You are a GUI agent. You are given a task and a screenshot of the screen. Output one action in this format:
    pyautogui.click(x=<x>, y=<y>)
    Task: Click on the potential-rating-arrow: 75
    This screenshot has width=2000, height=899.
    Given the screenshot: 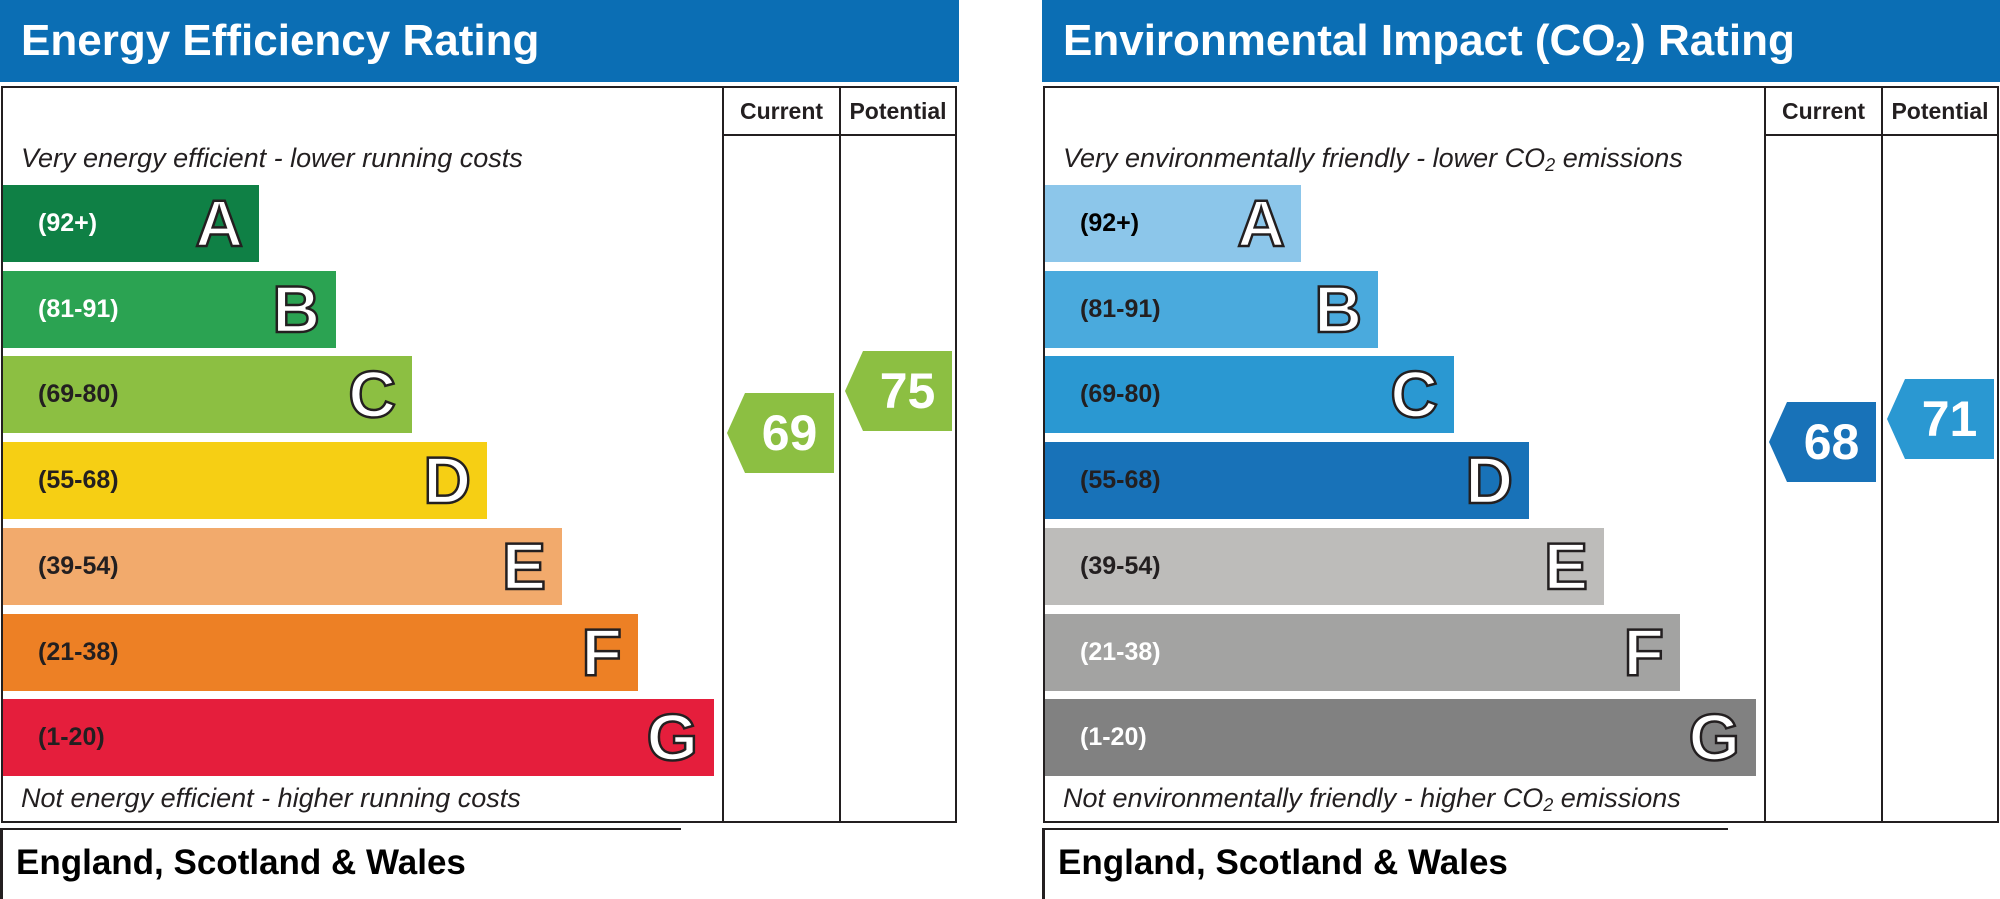 What is the action you would take?
    pyautogui.click(x=898, y=391)
    